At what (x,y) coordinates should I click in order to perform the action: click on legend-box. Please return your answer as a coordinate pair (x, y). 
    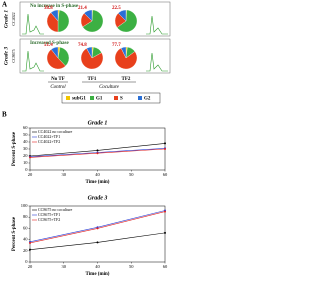
    Looking at the image, I should click on (111, 98).